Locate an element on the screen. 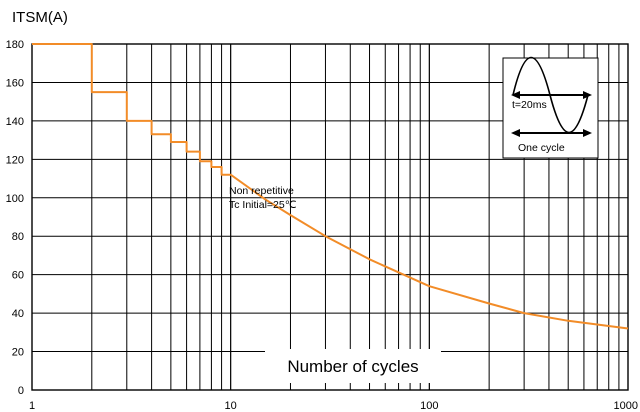  y-tick-label: 40 is located at coordinates (18, 314).